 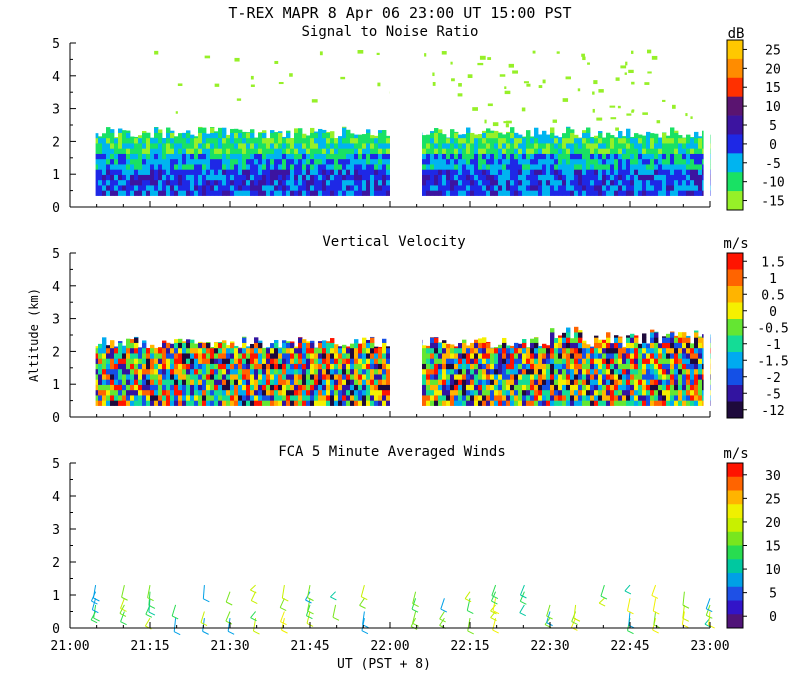 What do you see at coordinates (389, 32) in the screenshot?
I see `snr-panel-title: Signal to Noise Ratio` at bounding box center [389, 32].